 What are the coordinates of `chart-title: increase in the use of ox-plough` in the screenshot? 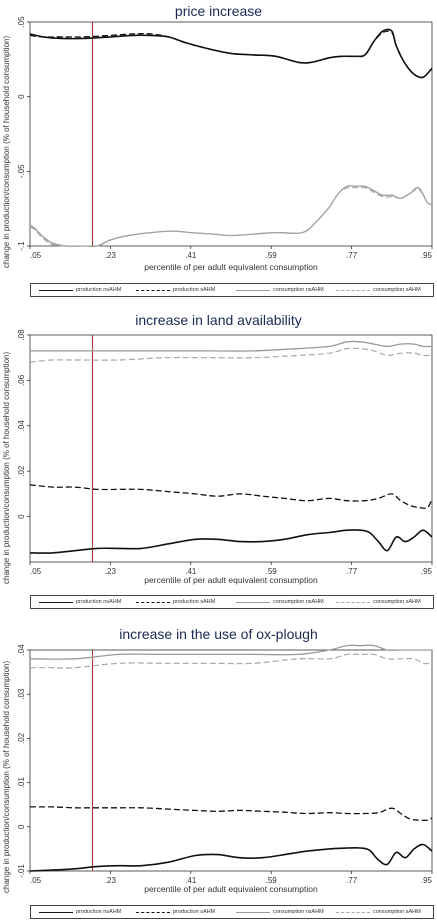 It's located at (218, 634).